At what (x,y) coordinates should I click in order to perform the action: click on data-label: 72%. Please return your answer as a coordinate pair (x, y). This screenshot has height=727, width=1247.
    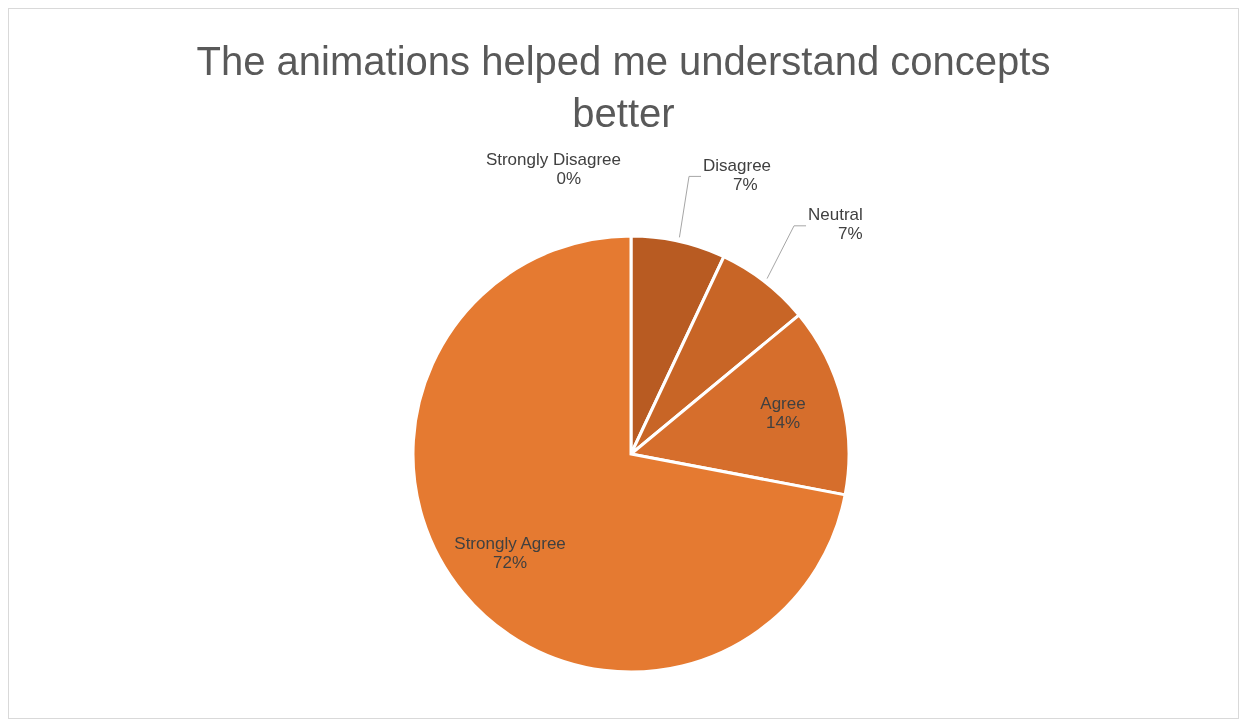
    Looking at the image, I should click on (510, 563).